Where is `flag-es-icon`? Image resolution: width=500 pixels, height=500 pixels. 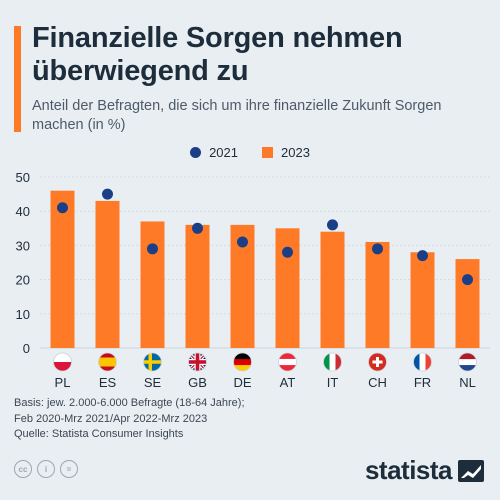
flag-es-icon is located at coordinates (107, 362).